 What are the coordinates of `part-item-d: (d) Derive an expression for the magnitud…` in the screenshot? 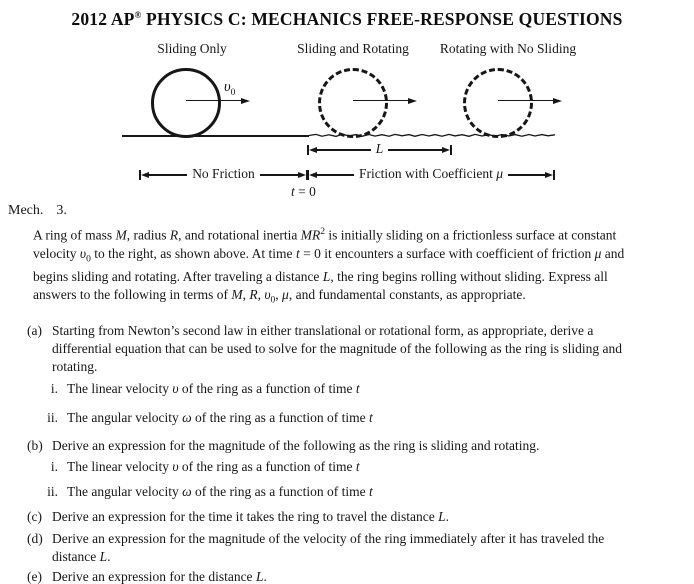 It's located at (356, 548).